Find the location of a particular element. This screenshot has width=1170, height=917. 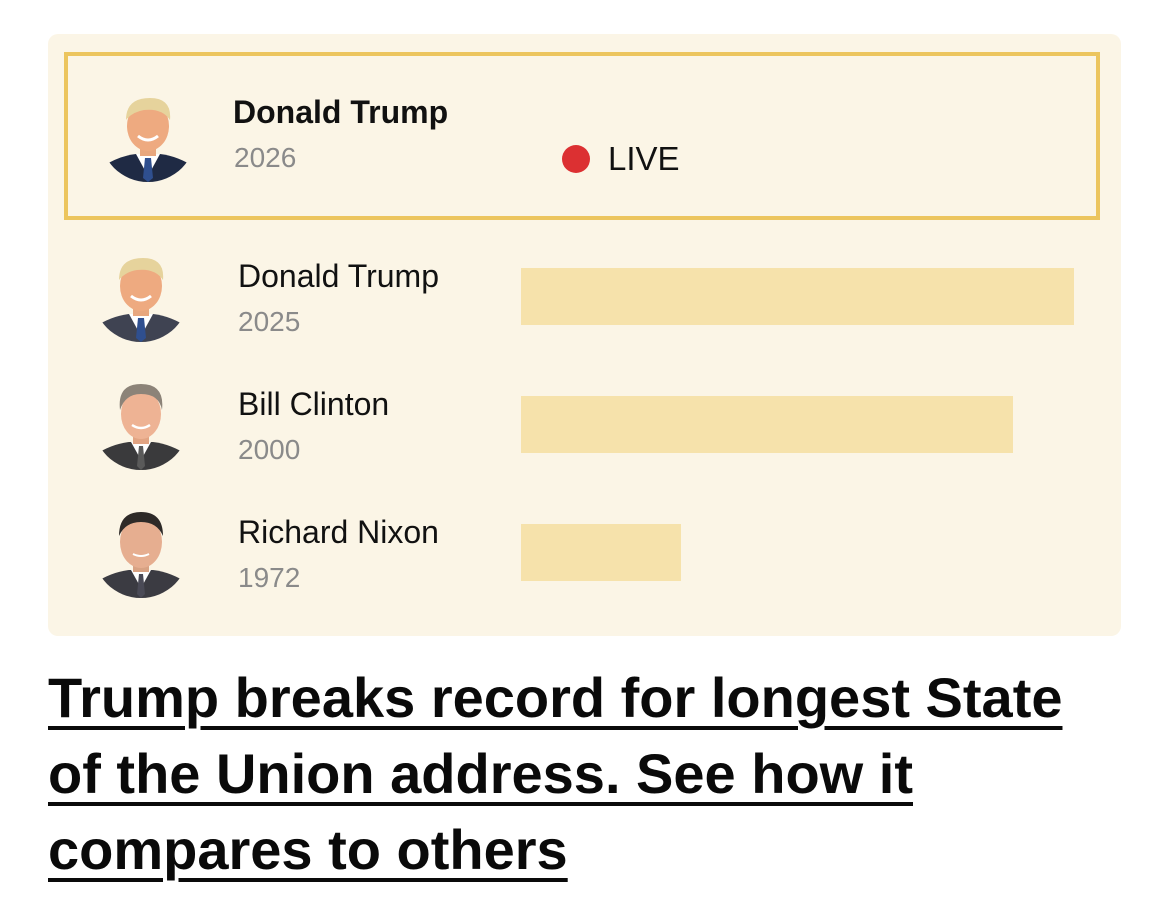

live-indicator: LIVE is located at coordinates (621, 159).